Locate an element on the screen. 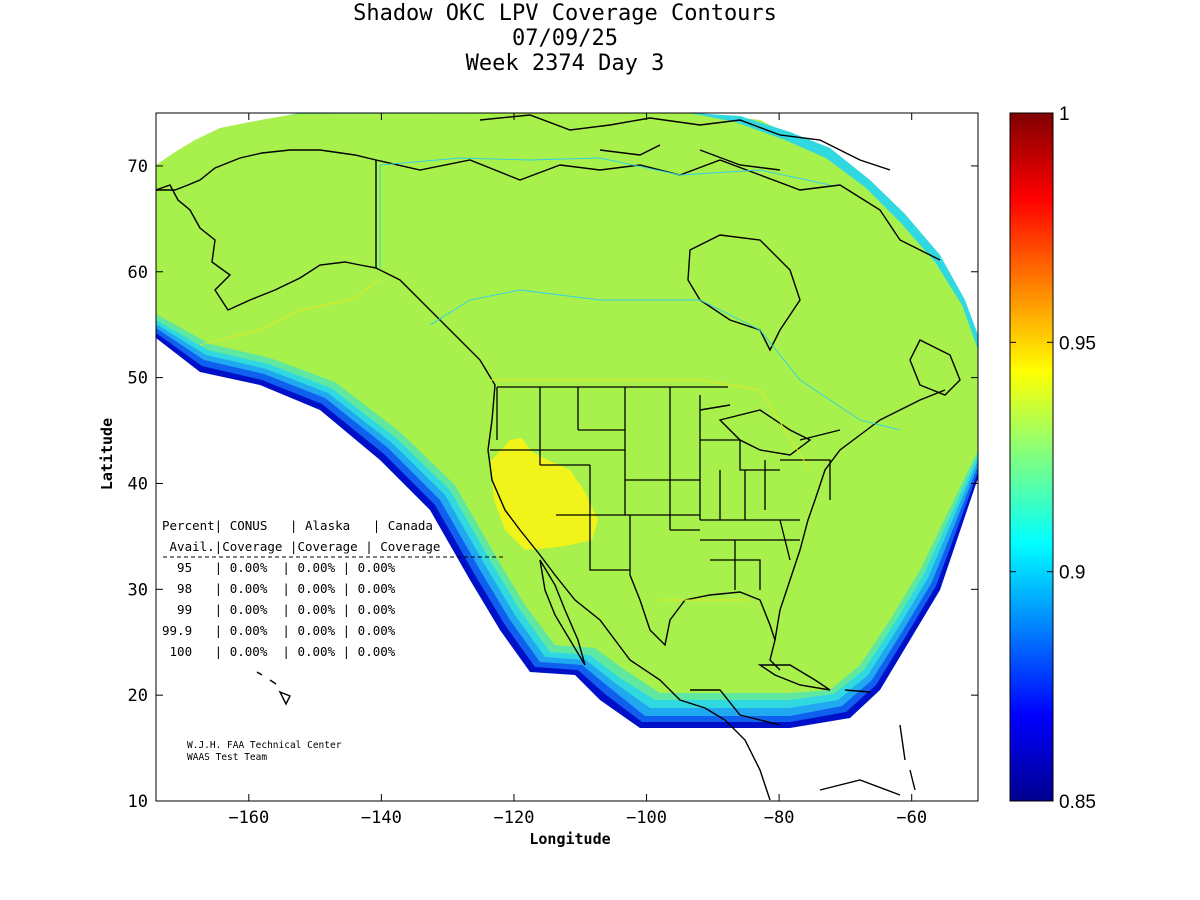  credit-line-2: WAAS Test Team is located at coordinates (227, 757).